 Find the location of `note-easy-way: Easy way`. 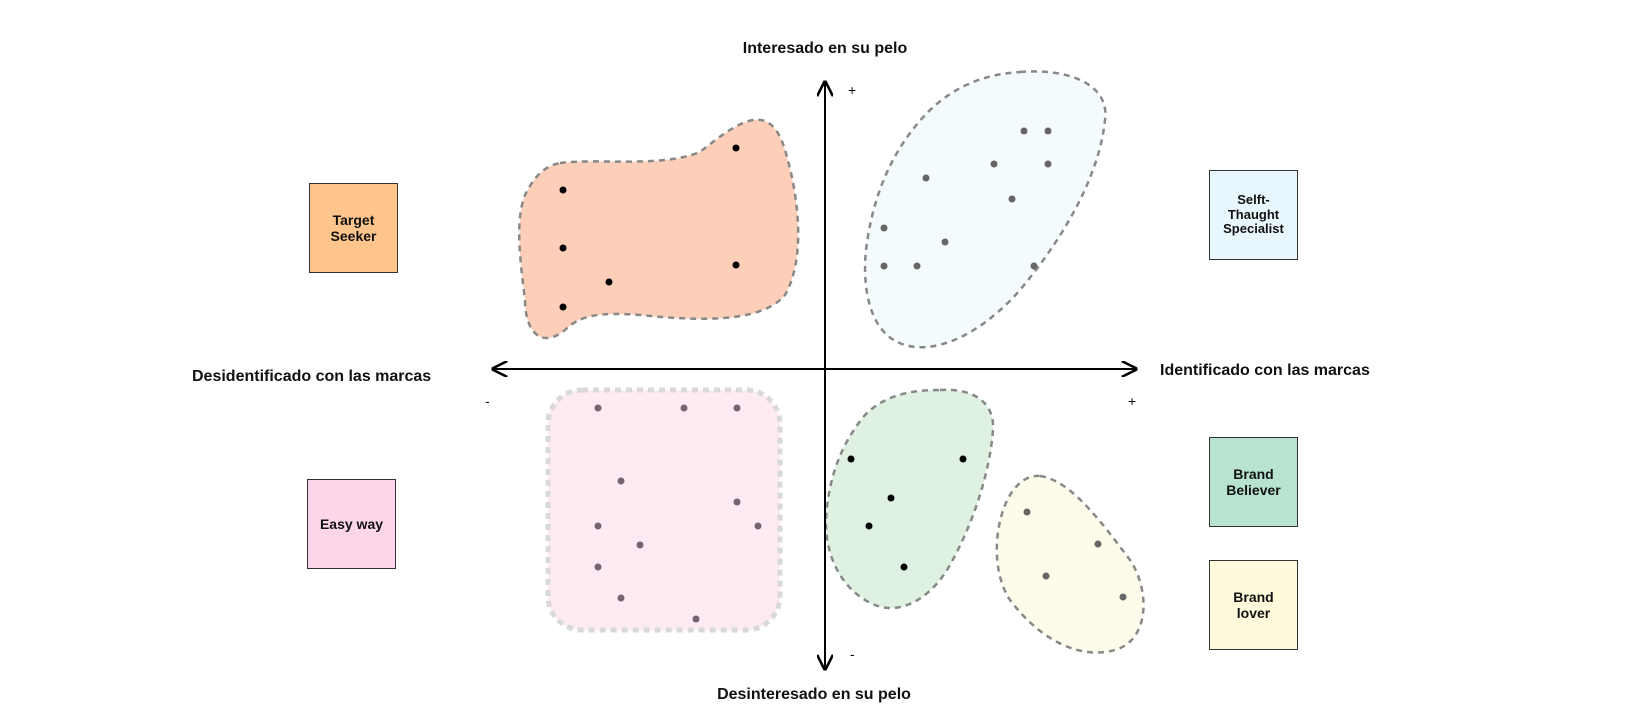

note-easy-way: Easy way is located at coordinates (351, 524).